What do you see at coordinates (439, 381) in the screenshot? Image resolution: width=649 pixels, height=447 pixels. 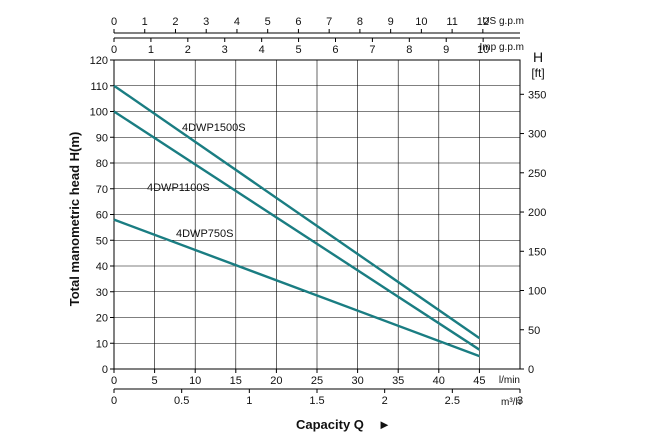 I see `lmin-axis-tick-label: 40` at bounding box center [439, 381].